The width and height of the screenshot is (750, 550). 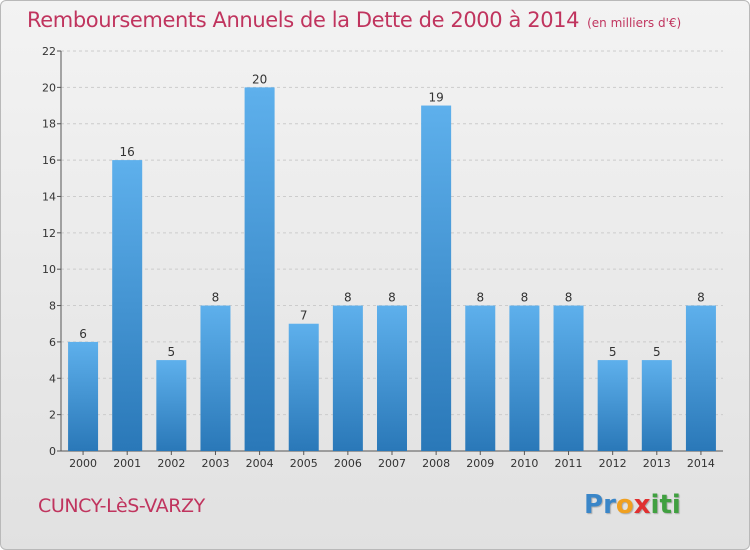 I want to click on x-tick-label: 2014, so click(x=701, y=463).